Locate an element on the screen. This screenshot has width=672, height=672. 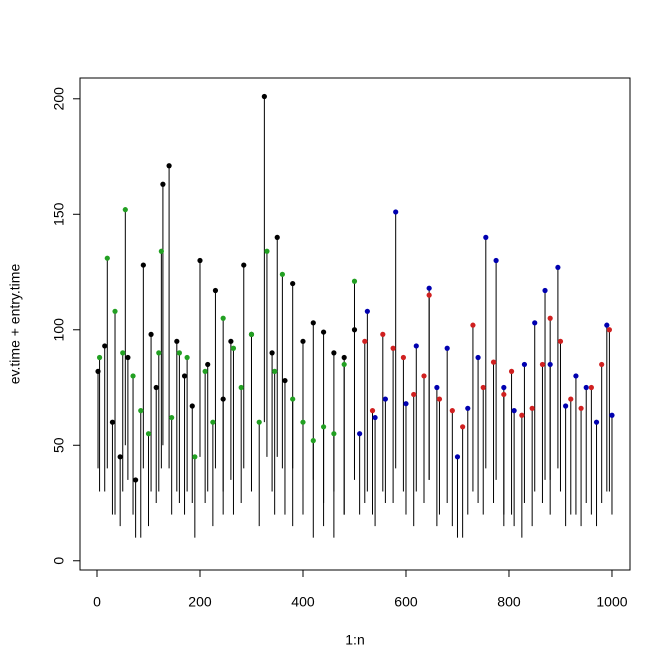
y-tick-label: 50 is located at coordinates (59, 445).